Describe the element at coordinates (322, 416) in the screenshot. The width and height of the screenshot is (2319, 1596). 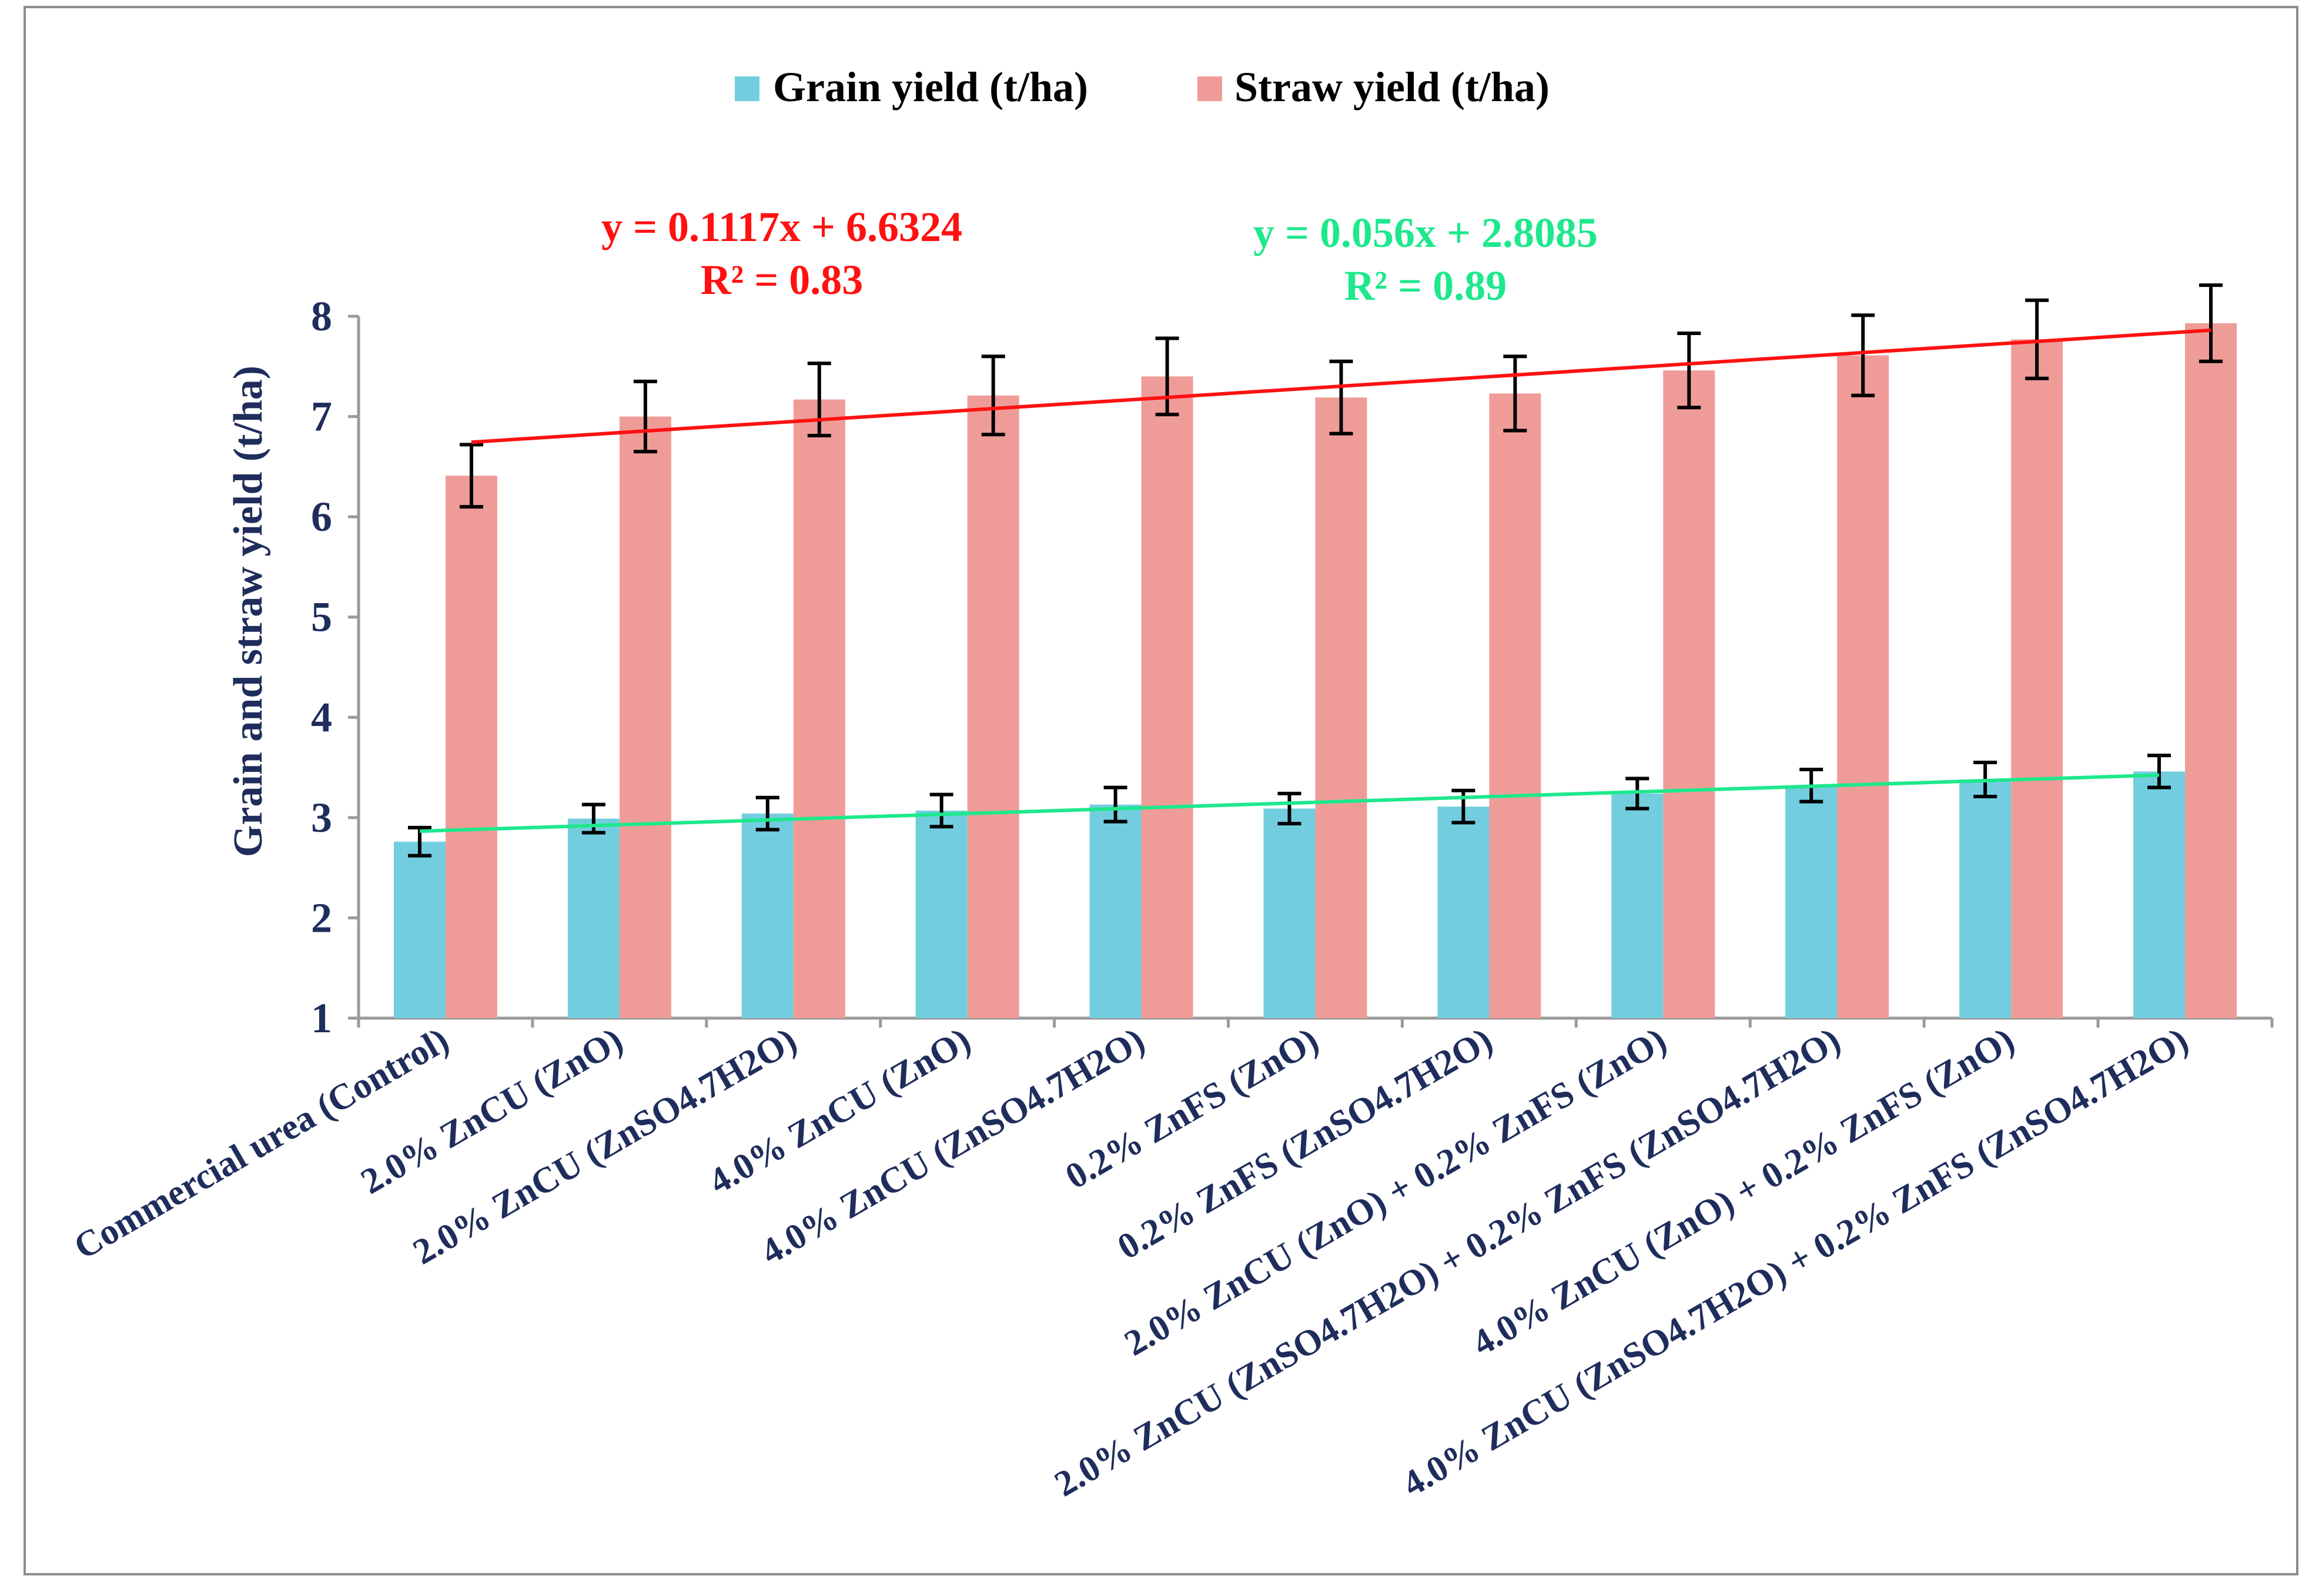
I see `y-tick-label: 7` at that location.